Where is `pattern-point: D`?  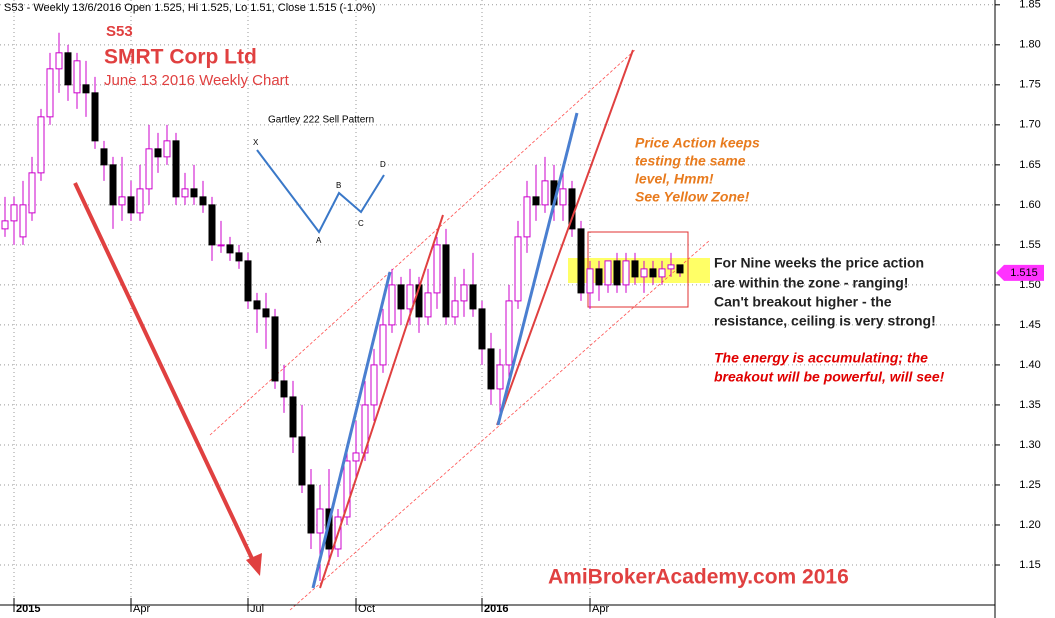 pattern-point: D is located at coordinates (383, 164).